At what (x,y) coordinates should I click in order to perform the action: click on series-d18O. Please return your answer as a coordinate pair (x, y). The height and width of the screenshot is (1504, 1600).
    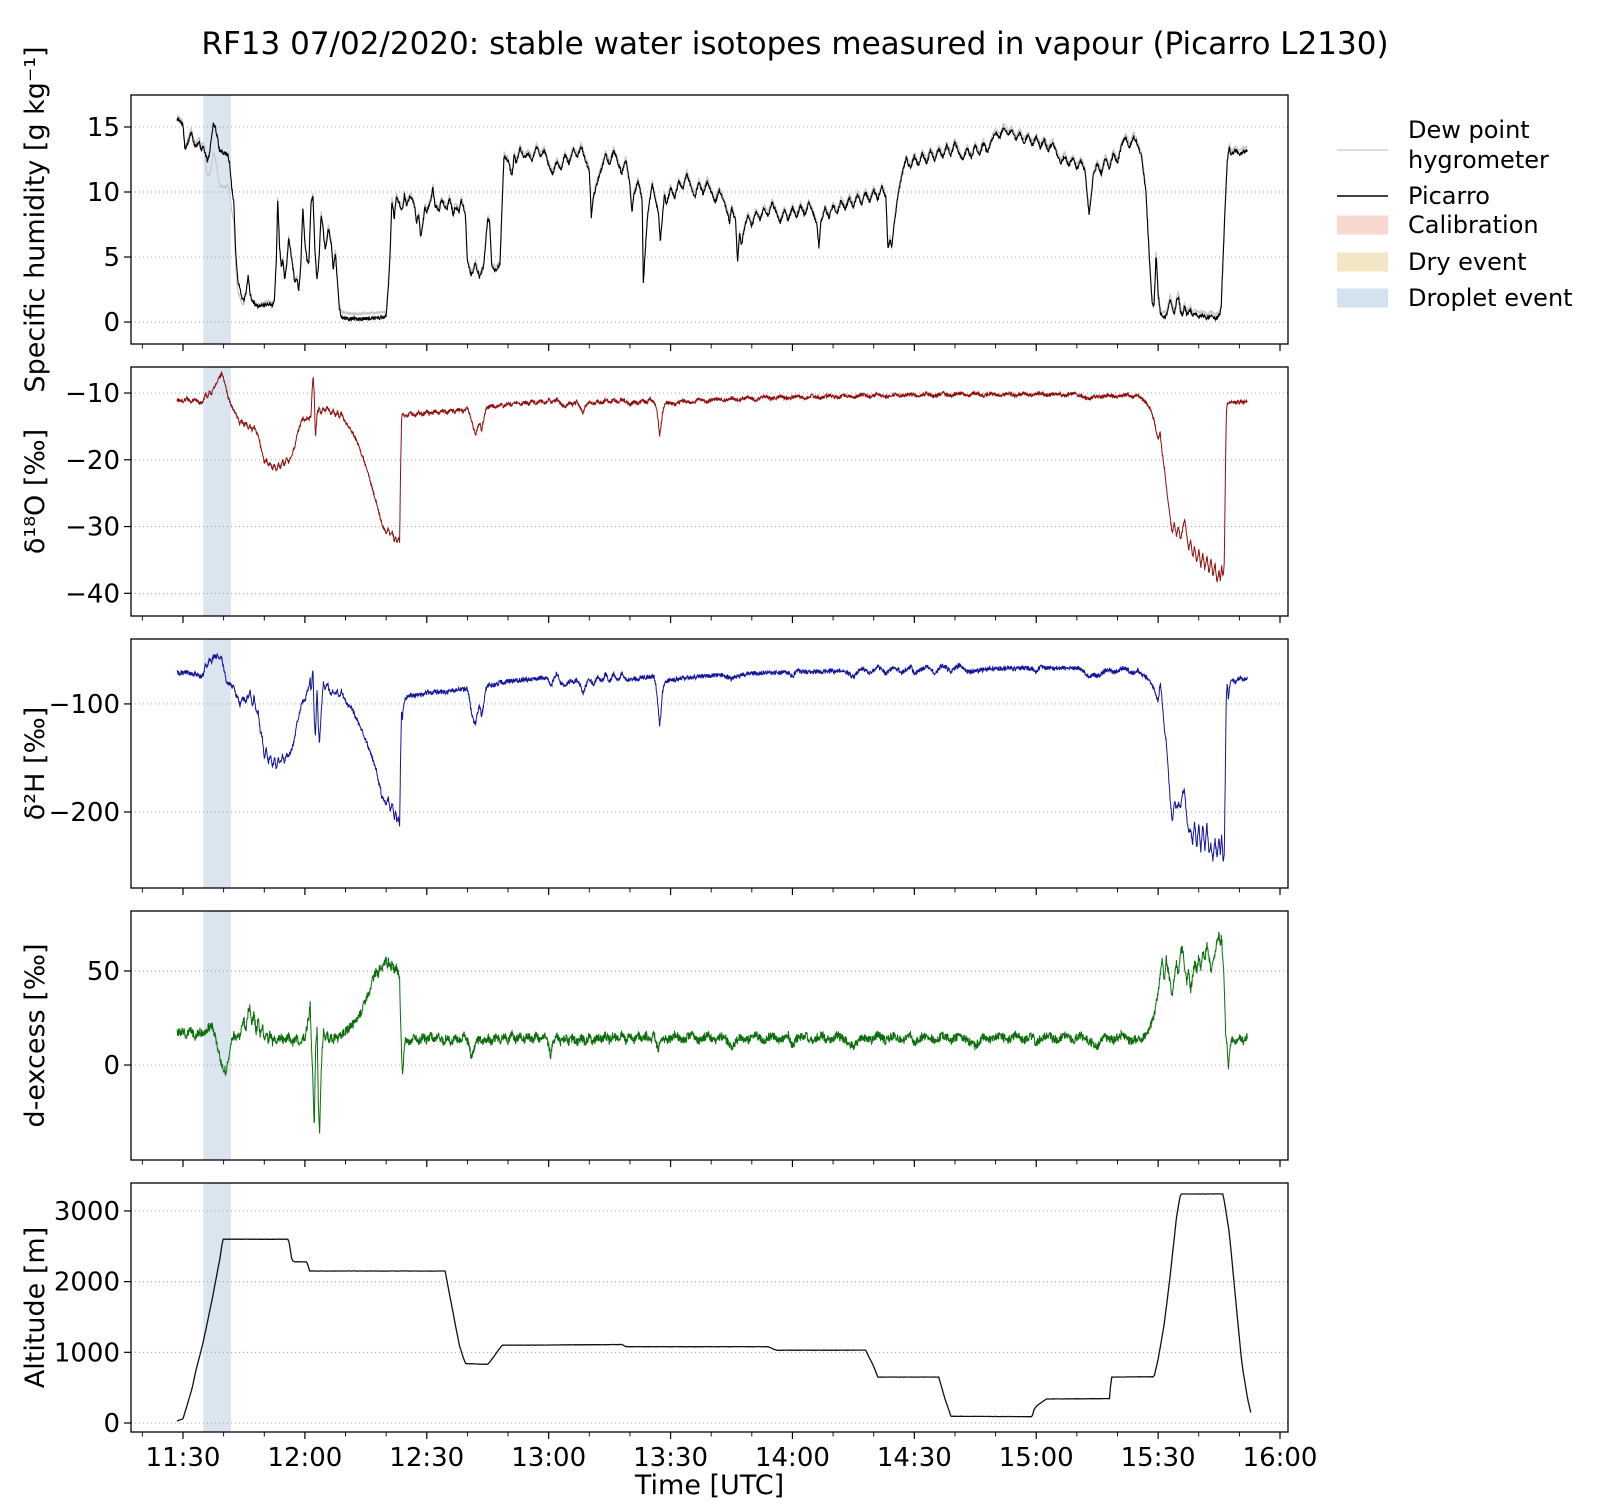
    Looking at the image, I should click on (712, 477).